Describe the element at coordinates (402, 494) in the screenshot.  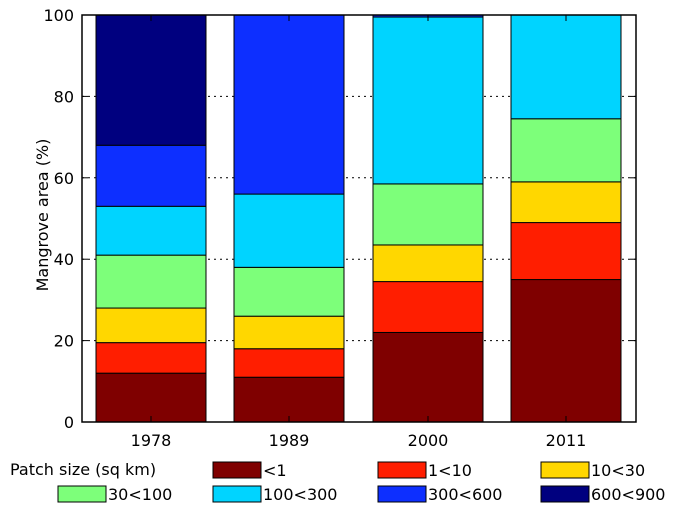
I see `legend-swatch-300<600` at that location.